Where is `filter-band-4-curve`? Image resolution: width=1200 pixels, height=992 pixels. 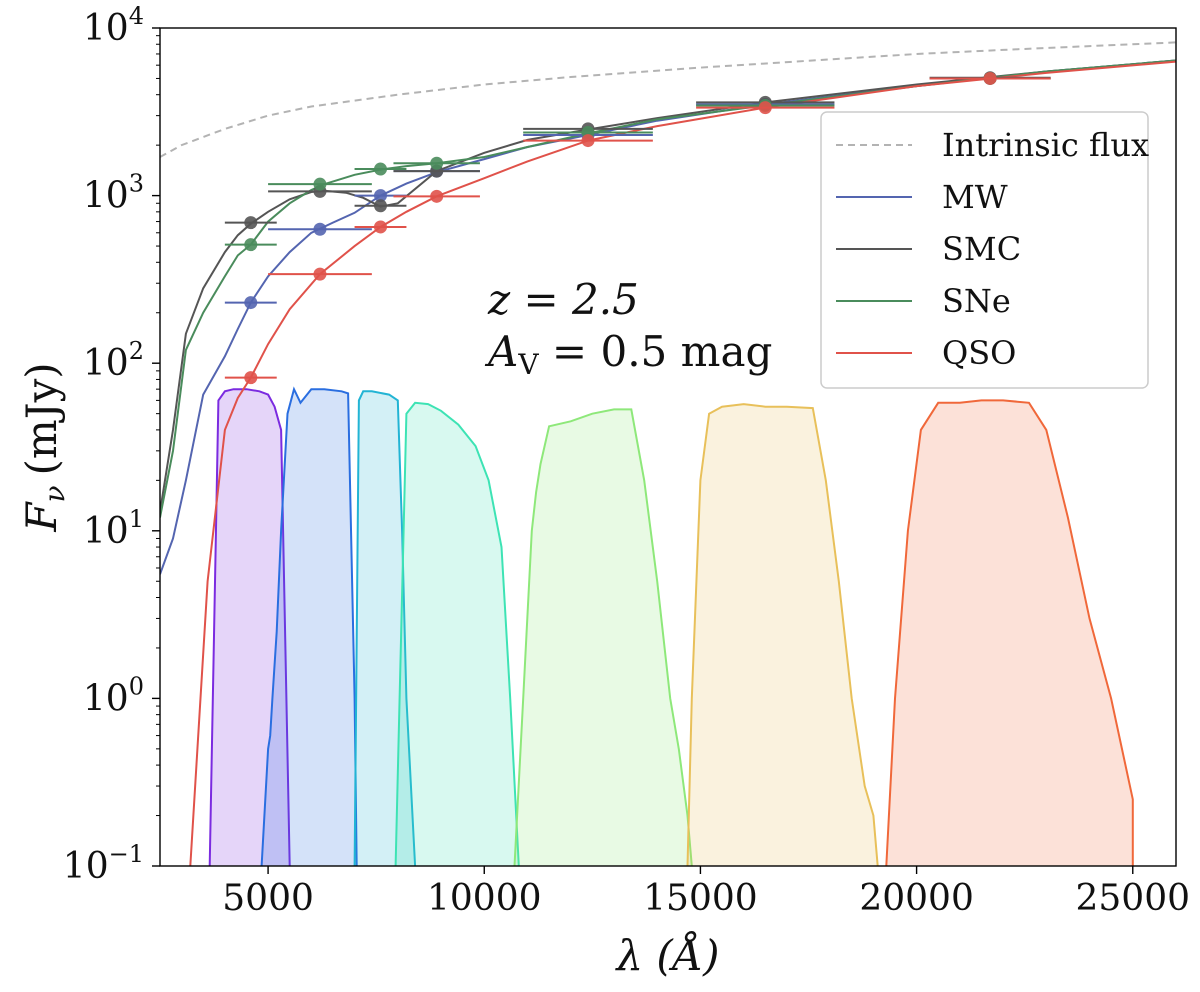
filter-band-4-curve is located at coordinates (457, 633).